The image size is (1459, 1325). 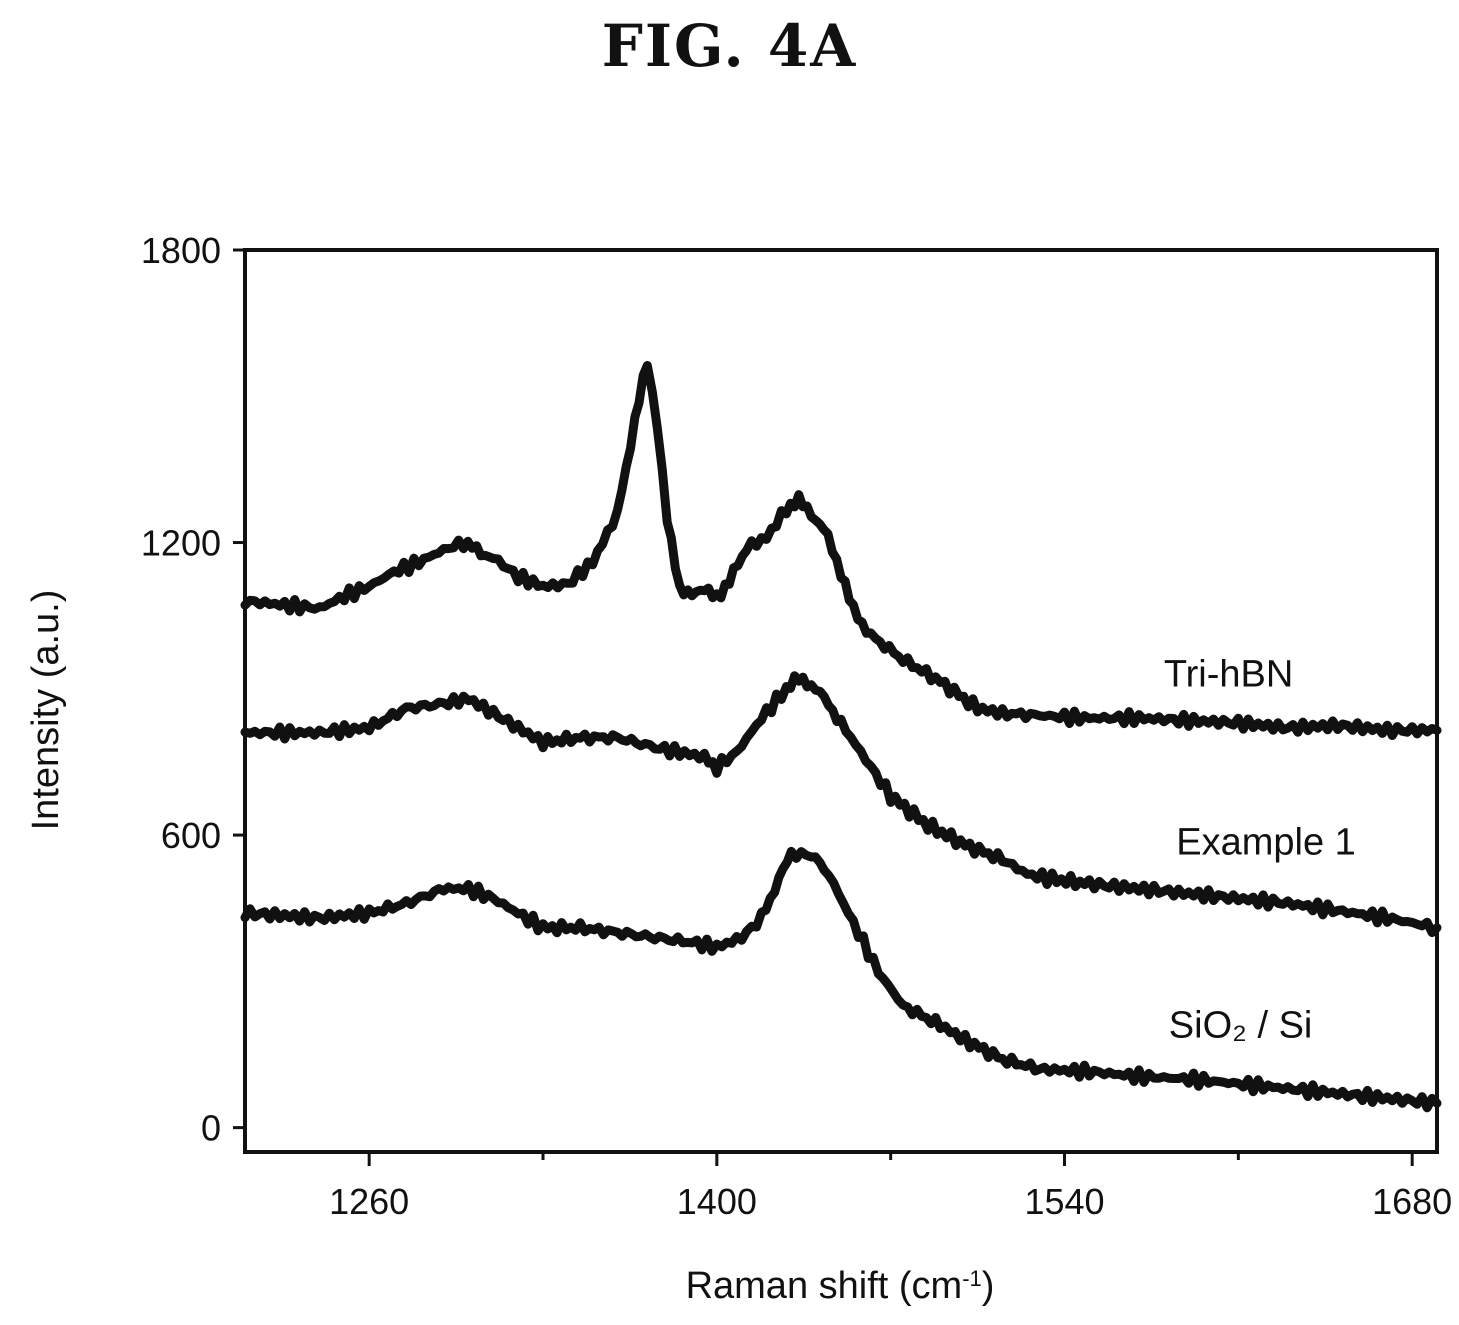 I want to click on x-tick-label: 1260, so click(x=369, y=1201).